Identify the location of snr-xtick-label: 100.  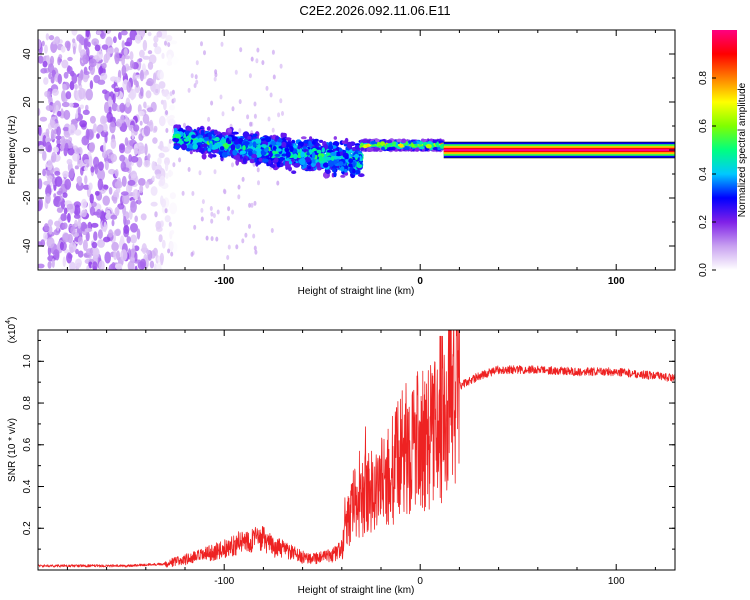
(616, 581).